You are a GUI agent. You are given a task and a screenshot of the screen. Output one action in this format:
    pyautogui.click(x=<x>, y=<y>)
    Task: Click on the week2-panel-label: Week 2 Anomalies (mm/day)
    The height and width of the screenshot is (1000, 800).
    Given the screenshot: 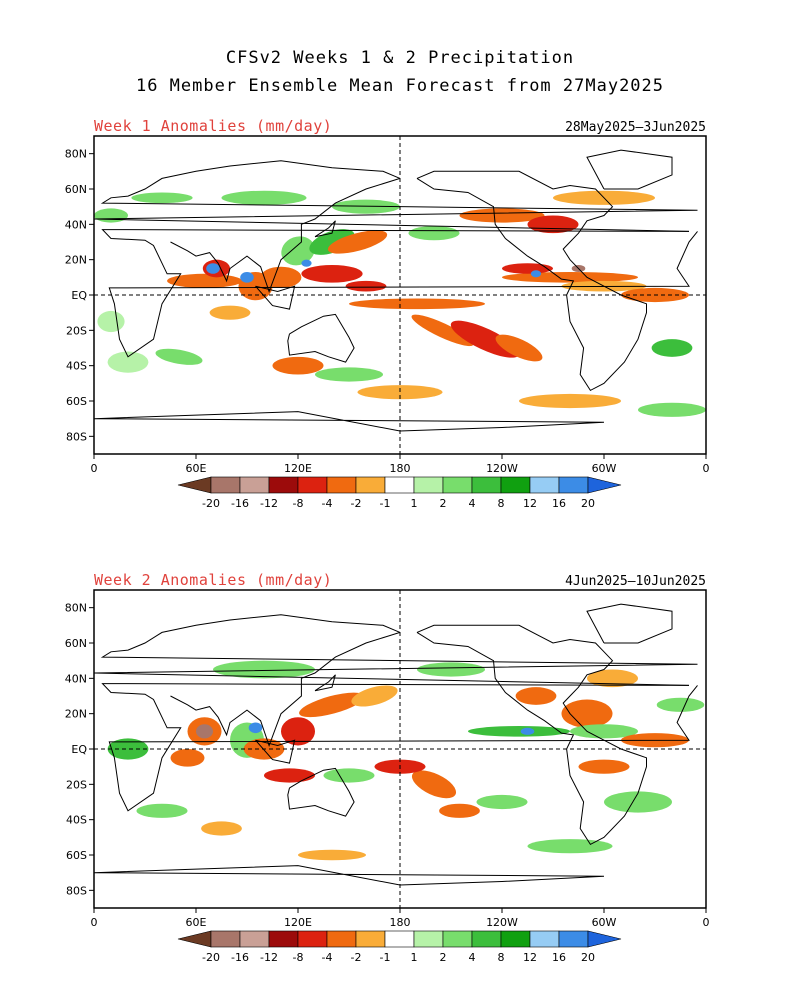 What is the action you would take?
    pyautogui.click(x=213, y=580)
    